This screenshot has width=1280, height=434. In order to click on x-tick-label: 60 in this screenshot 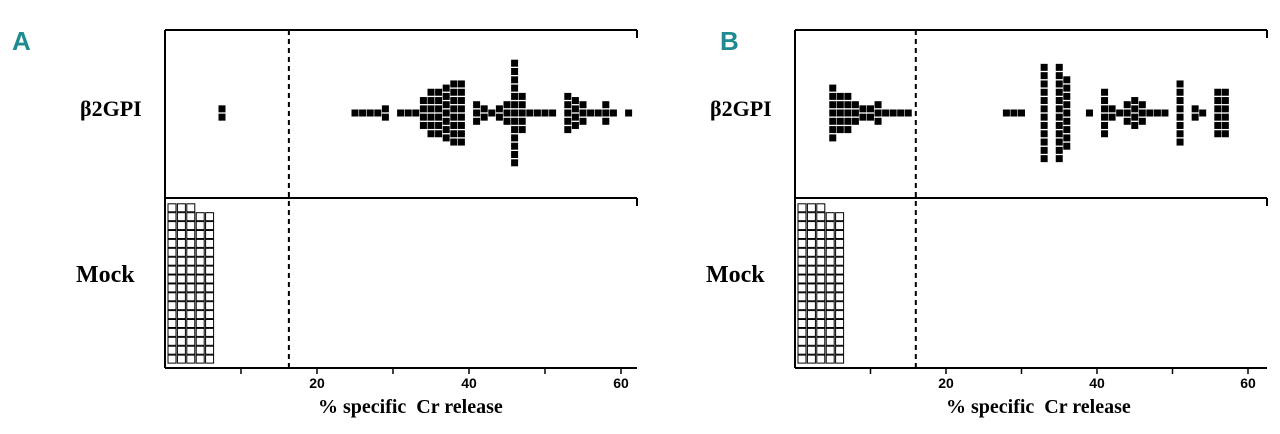, I will do `click(621, 383)`.